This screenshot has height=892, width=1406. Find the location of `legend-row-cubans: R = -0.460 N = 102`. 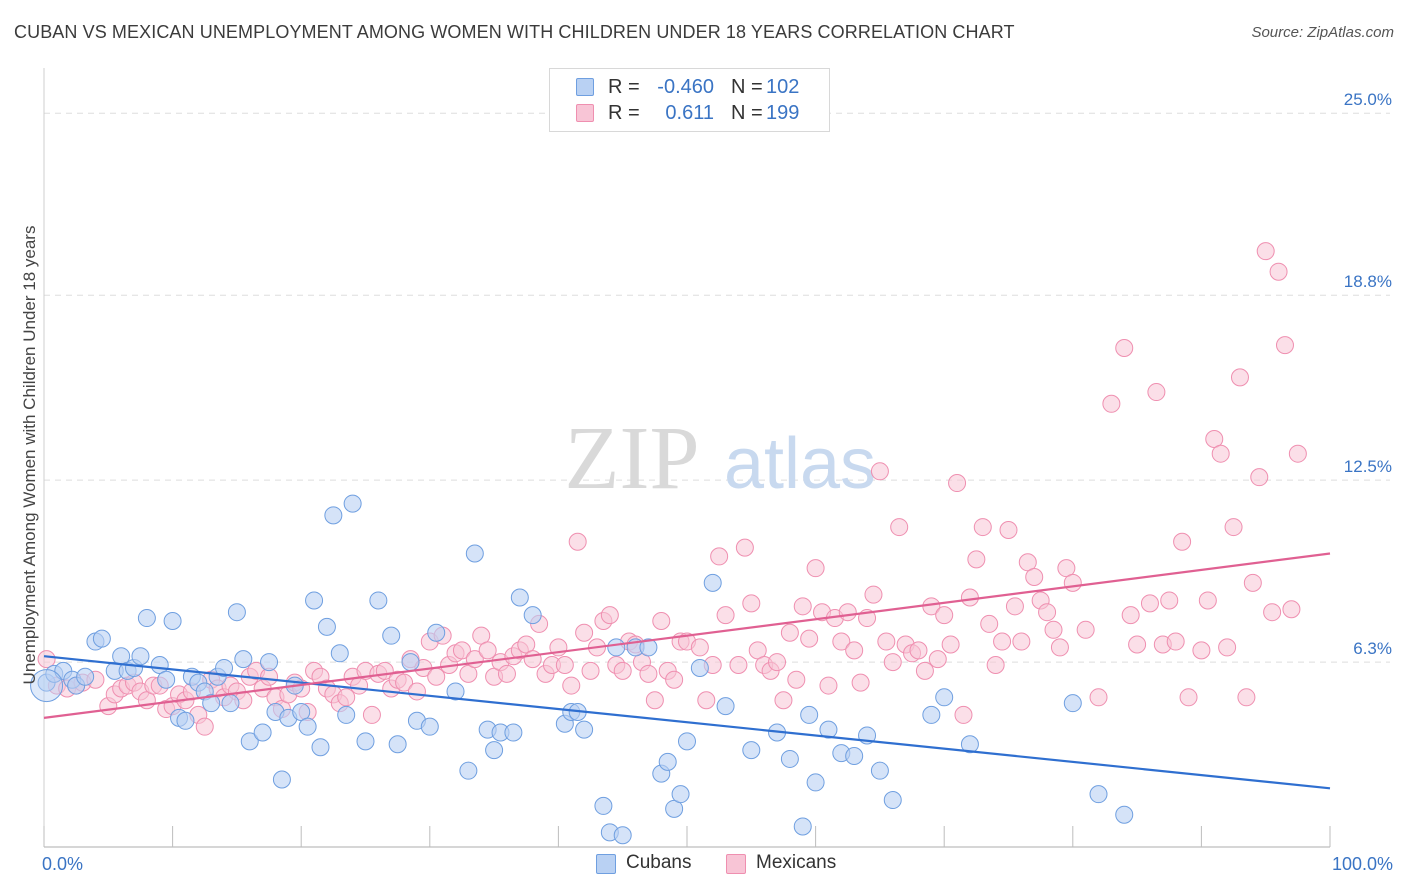

legend-row-cubans: R = -0.460 N = 102 is located at coordinates (689, 88).